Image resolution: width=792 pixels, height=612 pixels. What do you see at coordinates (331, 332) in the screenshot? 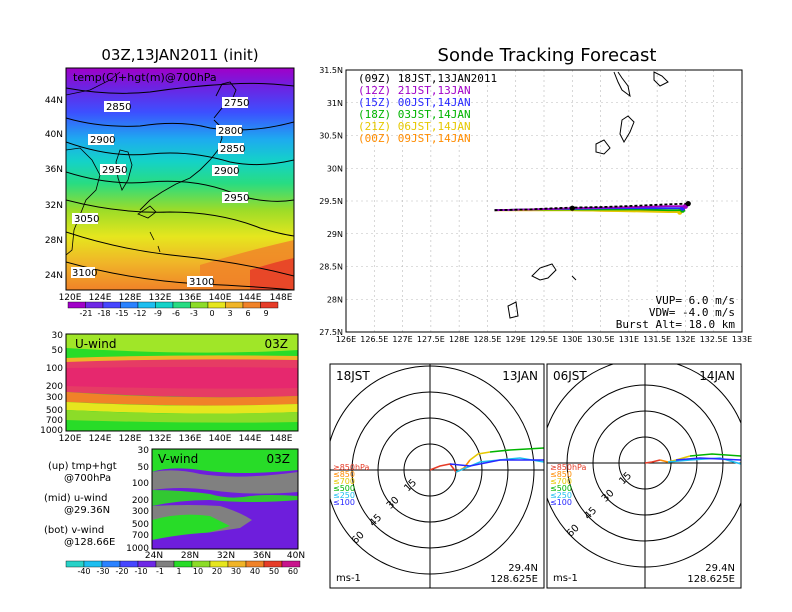
I see `y-tick-label: 27.5N` at bounding box center [331, 332].